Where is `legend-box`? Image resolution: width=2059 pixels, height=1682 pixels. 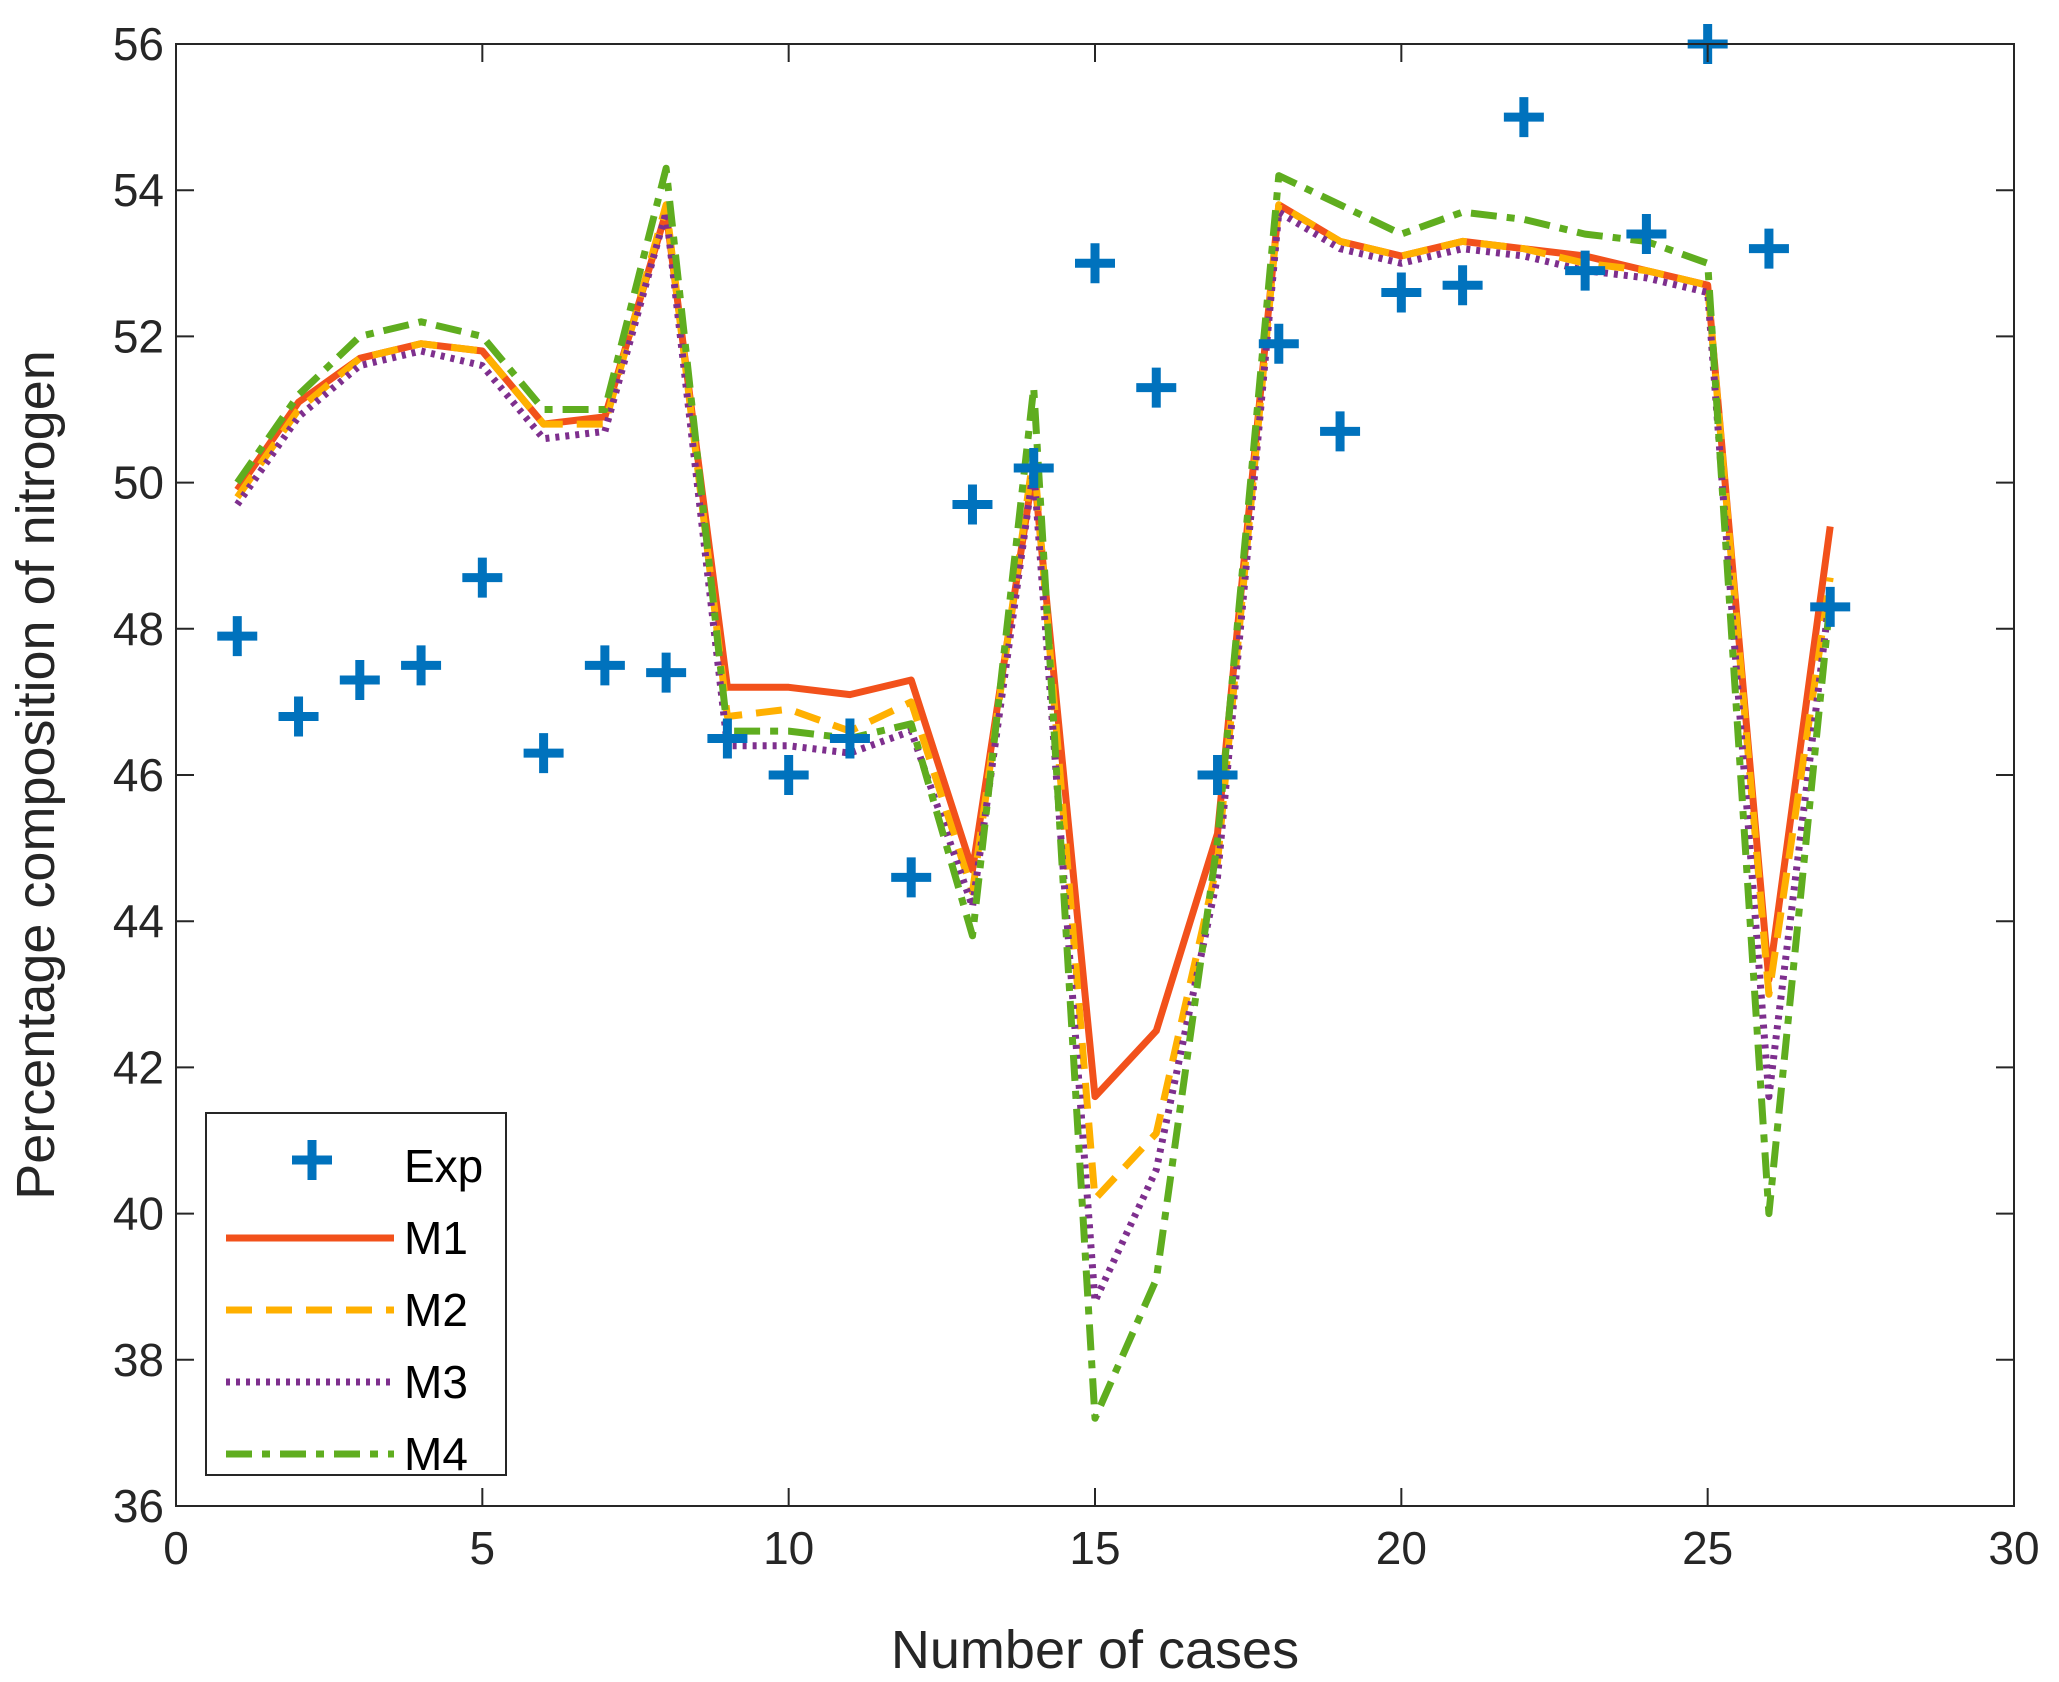
legend-box is located at coordinates (356, 1294).